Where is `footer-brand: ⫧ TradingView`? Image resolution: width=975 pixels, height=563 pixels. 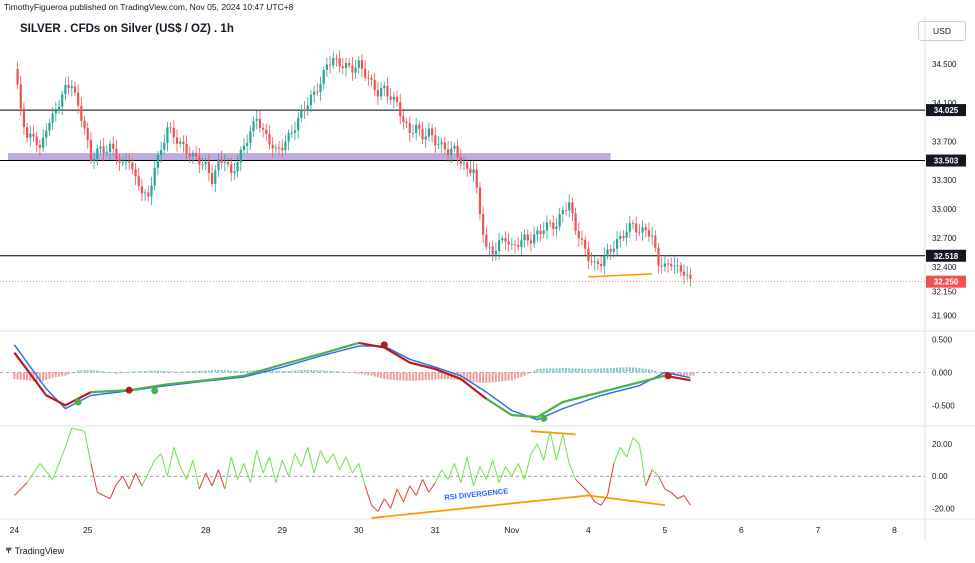
footer-brand: ⫧ TradingView is located at coordinates (35, 550).